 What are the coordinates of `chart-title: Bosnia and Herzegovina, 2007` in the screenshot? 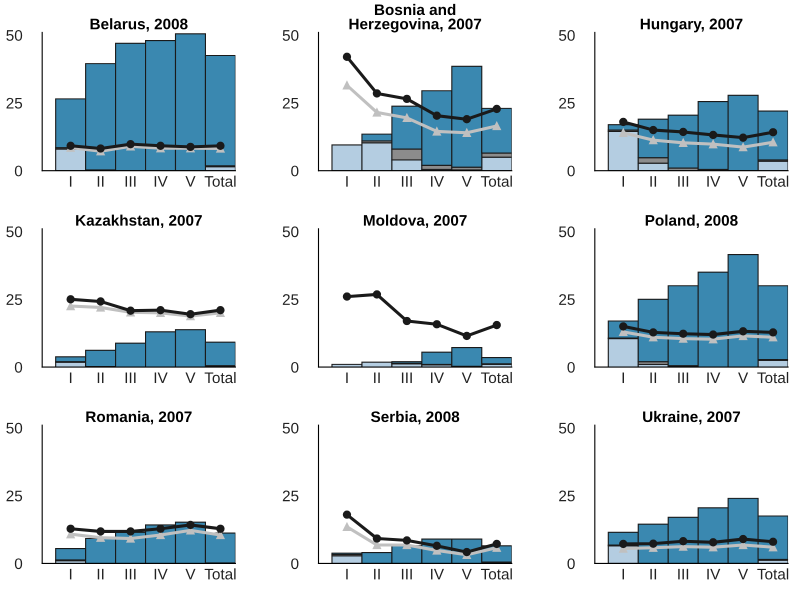 It's located at (415, 18).